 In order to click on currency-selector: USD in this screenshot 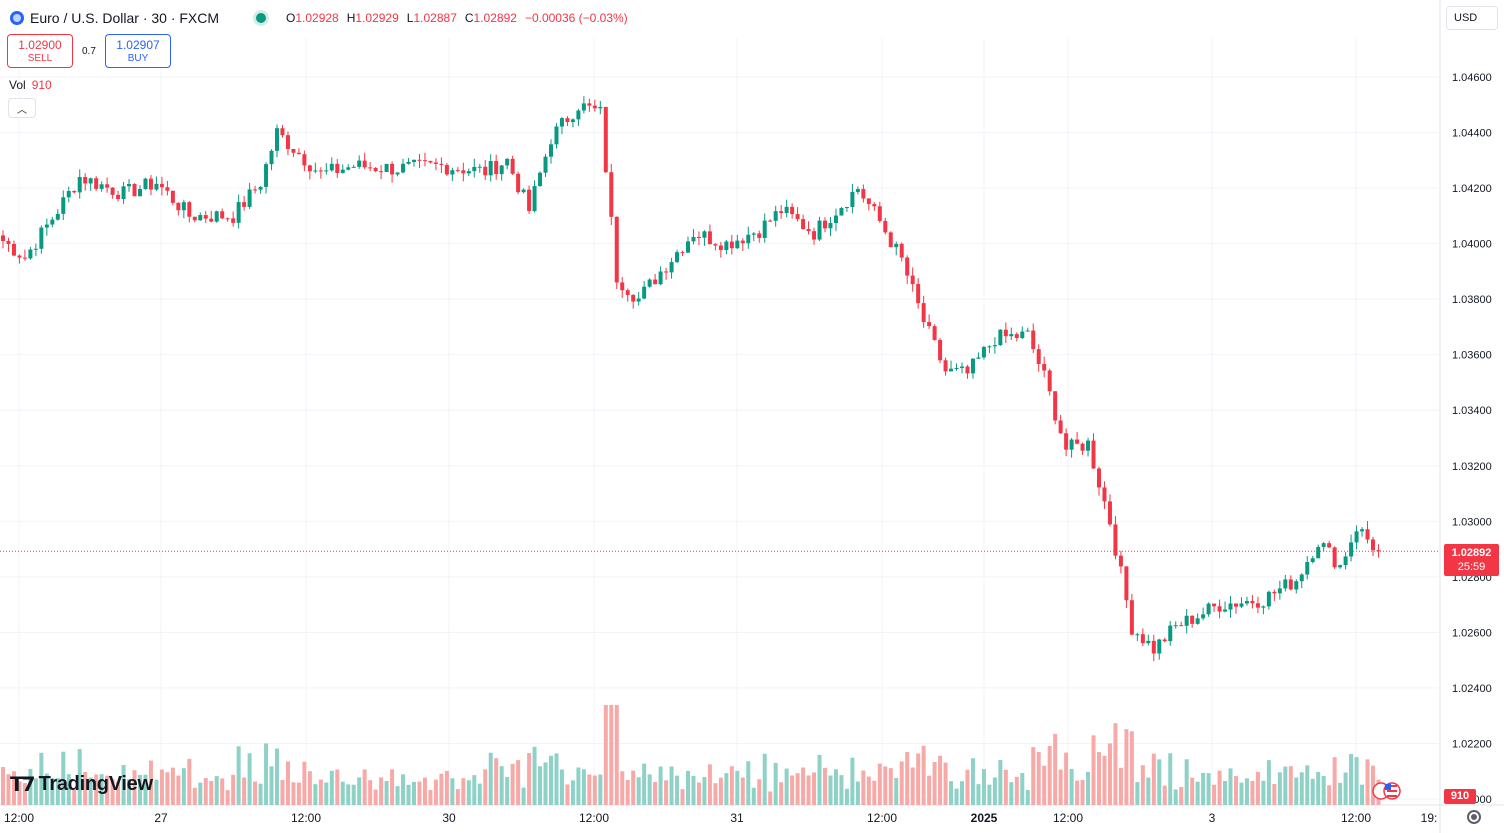, I will do `click(1472, 18)`.